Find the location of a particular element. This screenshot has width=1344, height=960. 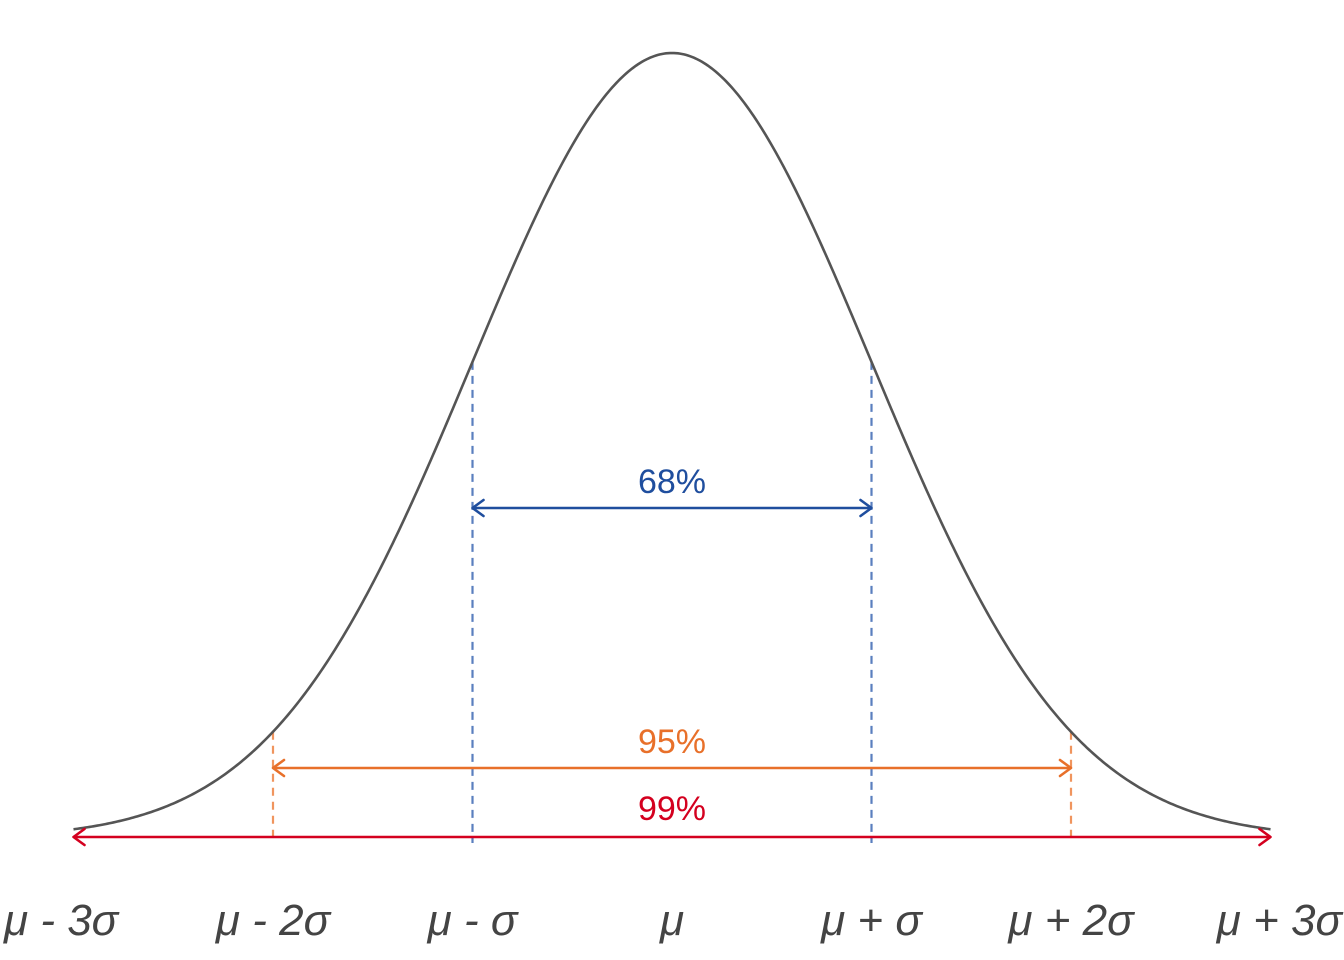

range-99: 99% is located at coordinates (672, 818).